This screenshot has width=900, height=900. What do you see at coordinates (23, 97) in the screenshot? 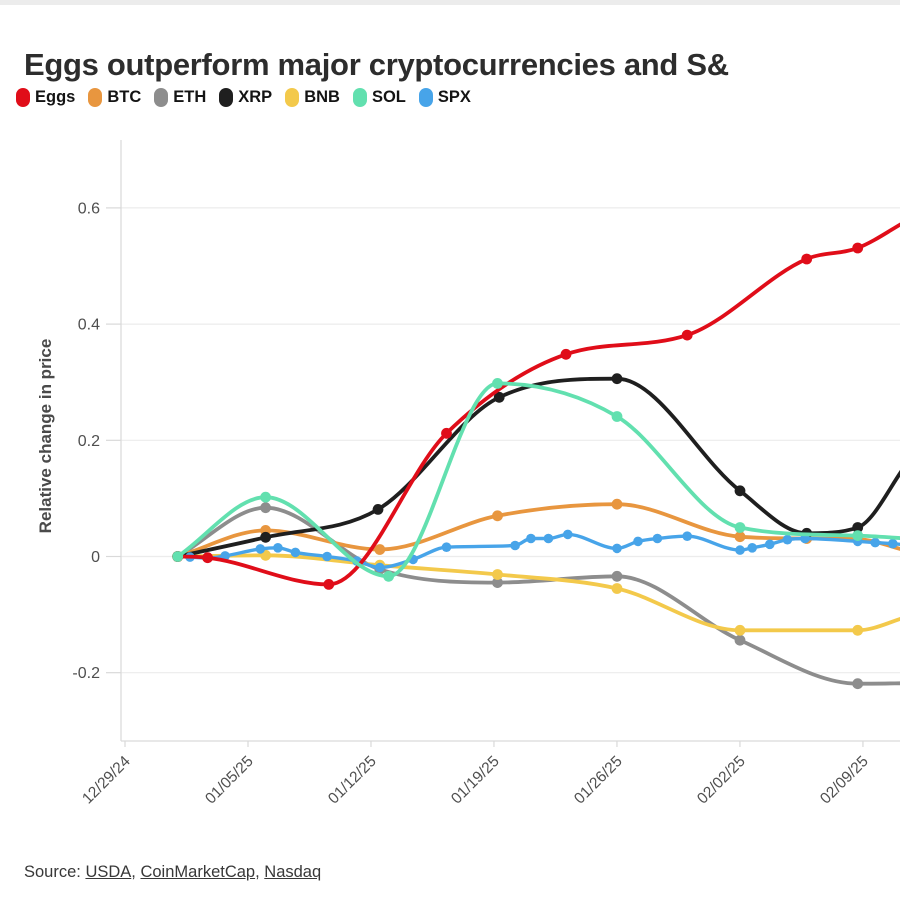
I see `legend-swatch-eggs` at bounding box center [23, 97].